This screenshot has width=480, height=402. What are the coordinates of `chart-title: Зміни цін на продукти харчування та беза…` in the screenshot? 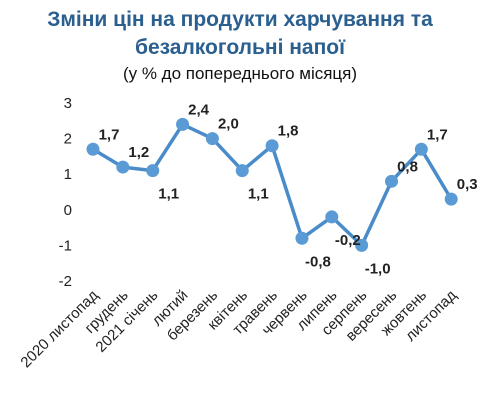 It's located at (240, 34).